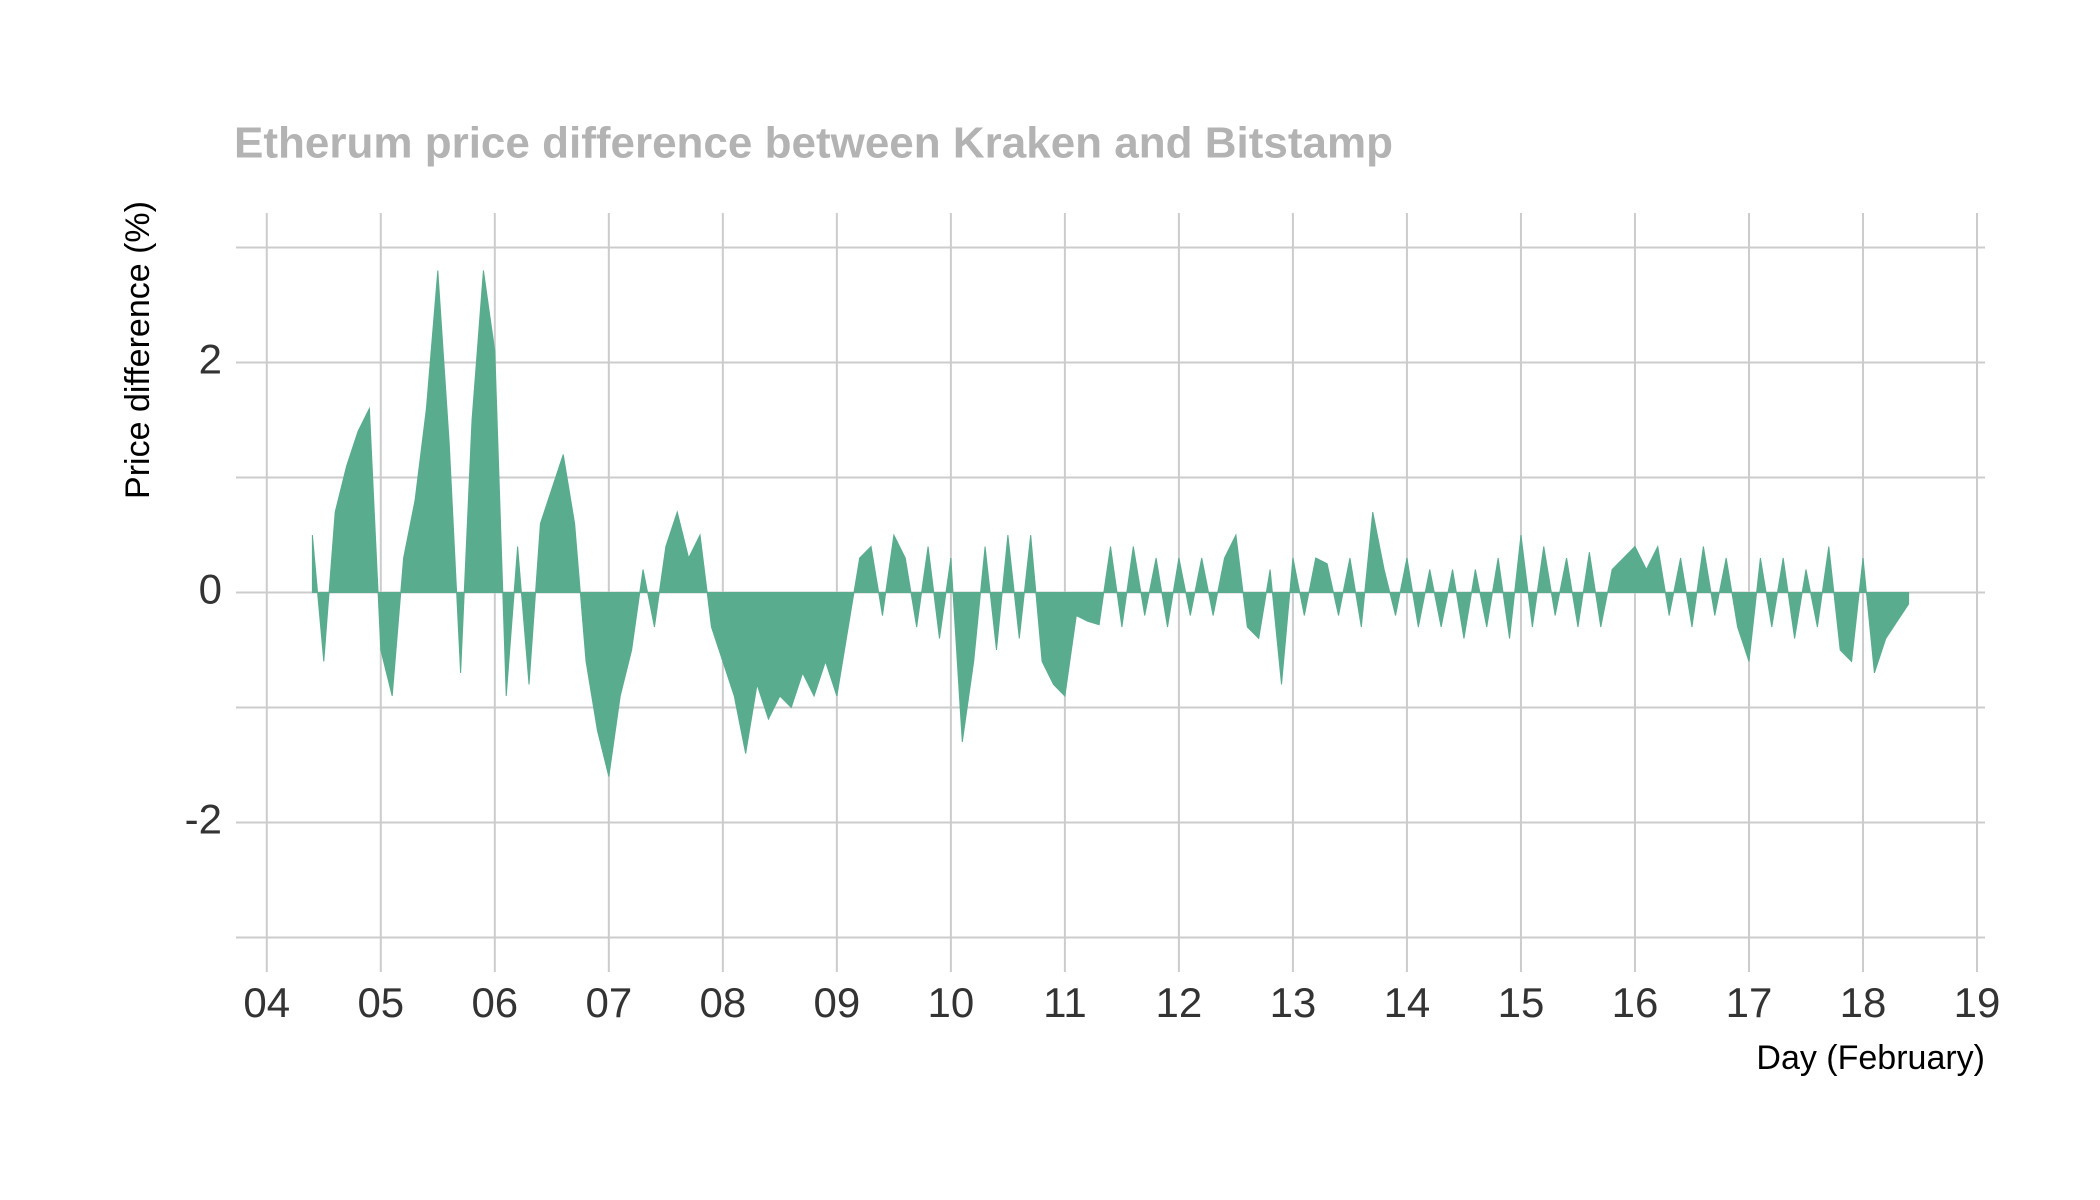 The width and height of the screenshot is (2100, 1200). What do you see at coordinates (1635, 1002) in the screenshot?
I see `x-tick-label: 16` at bounding box center [1635, 1002].